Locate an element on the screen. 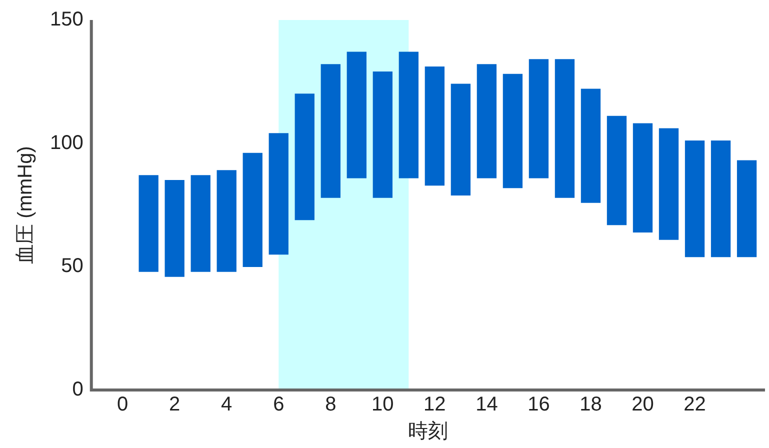 The height and width of the screenshot is (448, 769). y-tick-label: 100 is located at coordinates (67, 143).